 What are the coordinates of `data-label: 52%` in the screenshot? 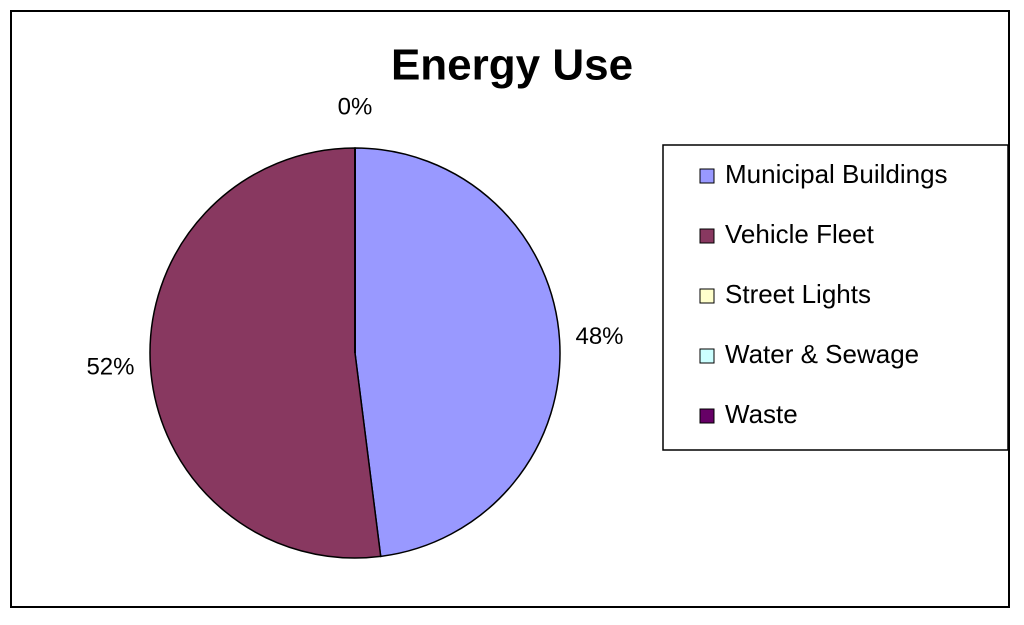 It's located at (110, 367).